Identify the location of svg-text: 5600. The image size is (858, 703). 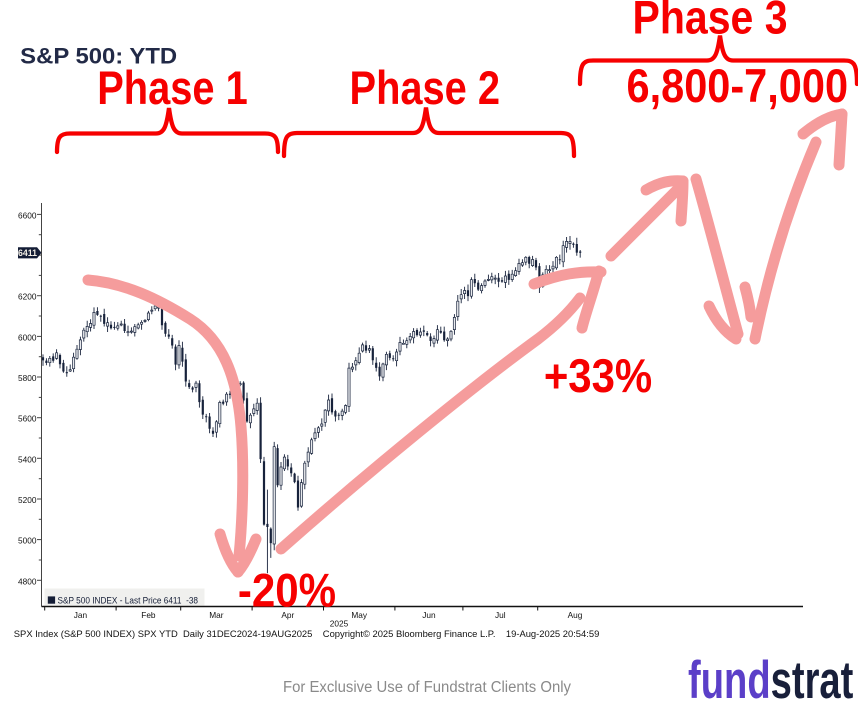
(27, 419).